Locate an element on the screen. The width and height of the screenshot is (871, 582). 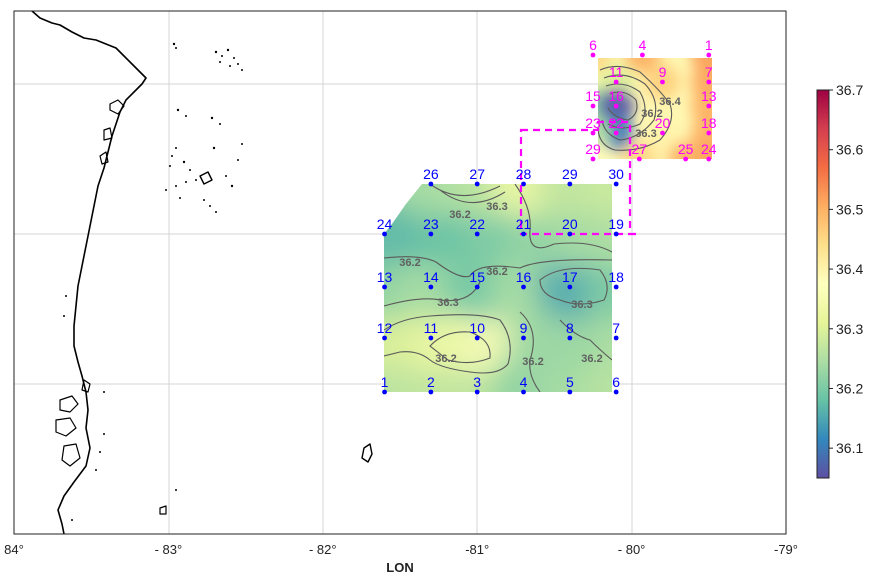
colorbar-tick-label: 36.3 is located at coordinates (849, 329).